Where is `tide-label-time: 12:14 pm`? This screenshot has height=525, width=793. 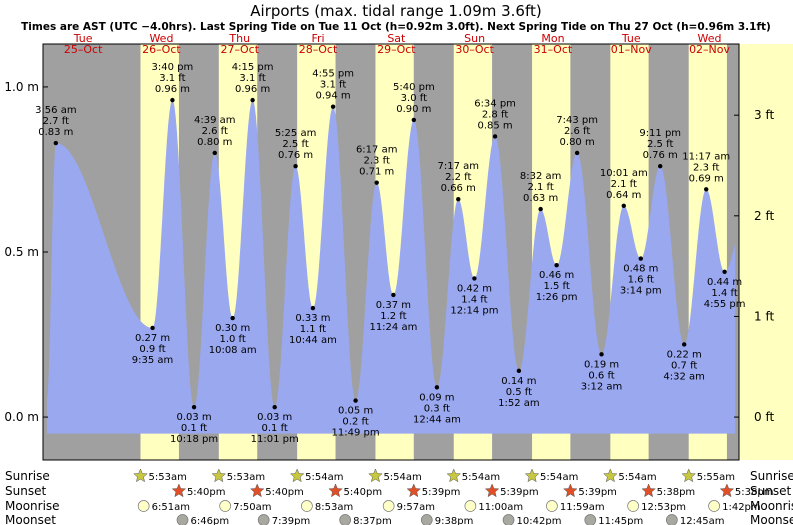 tide-label-time: 12:14 pm is located at coordinates (474, 310).